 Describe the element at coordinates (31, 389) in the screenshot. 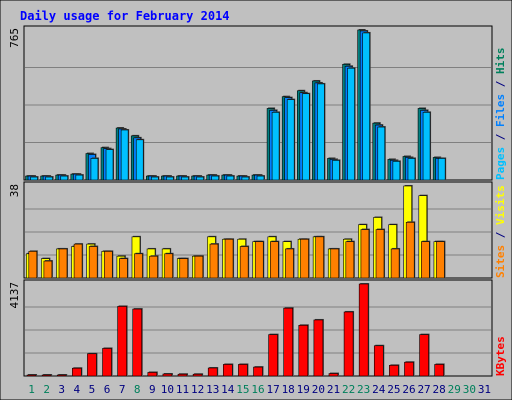

I see `x-tick-label: 1` at that location.